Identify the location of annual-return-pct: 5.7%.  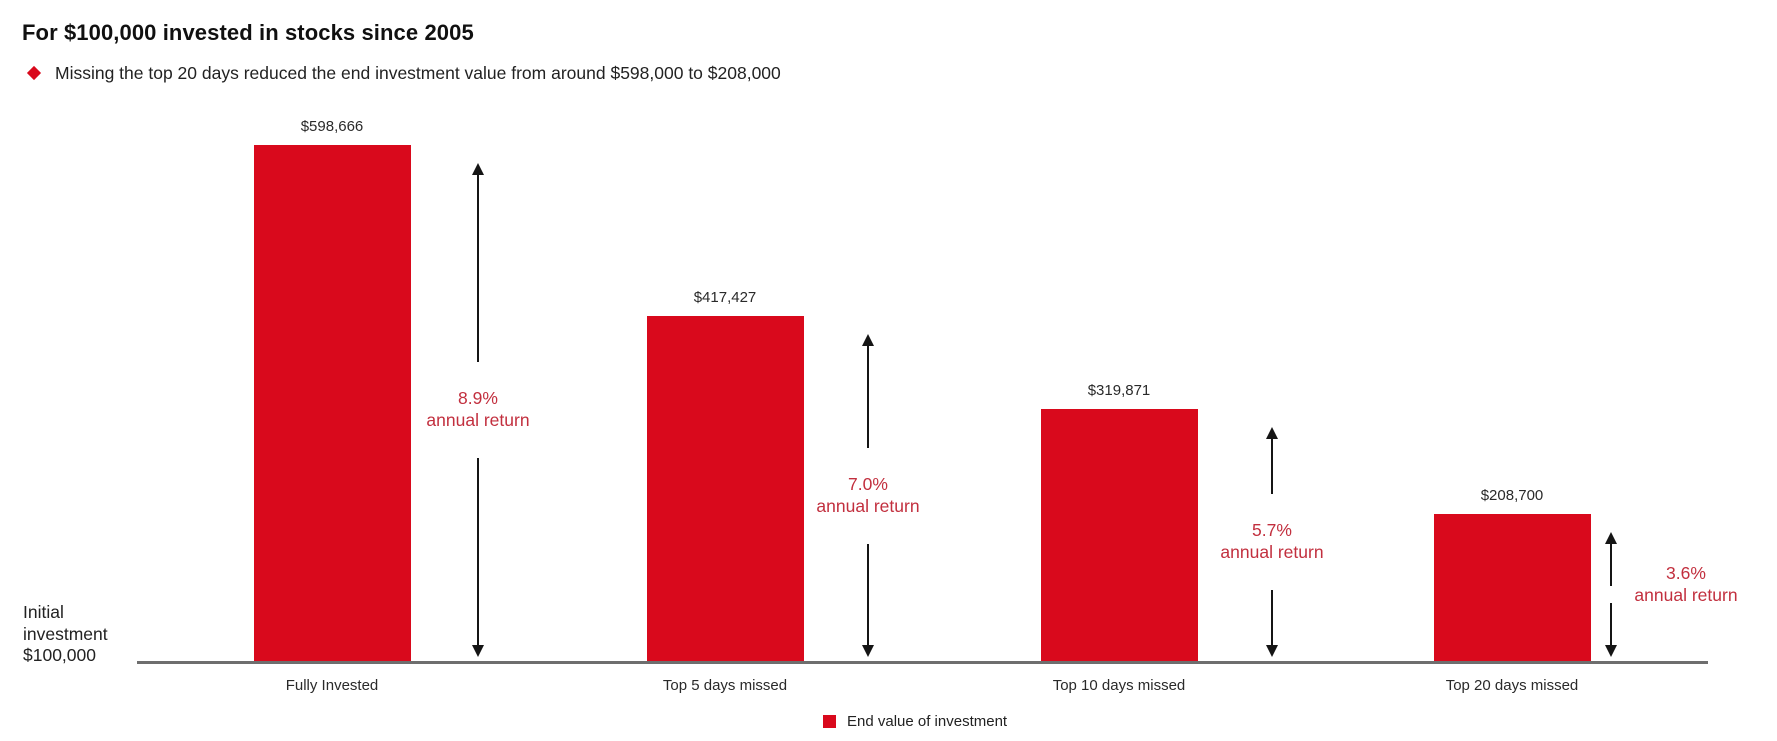
(1272, 529).